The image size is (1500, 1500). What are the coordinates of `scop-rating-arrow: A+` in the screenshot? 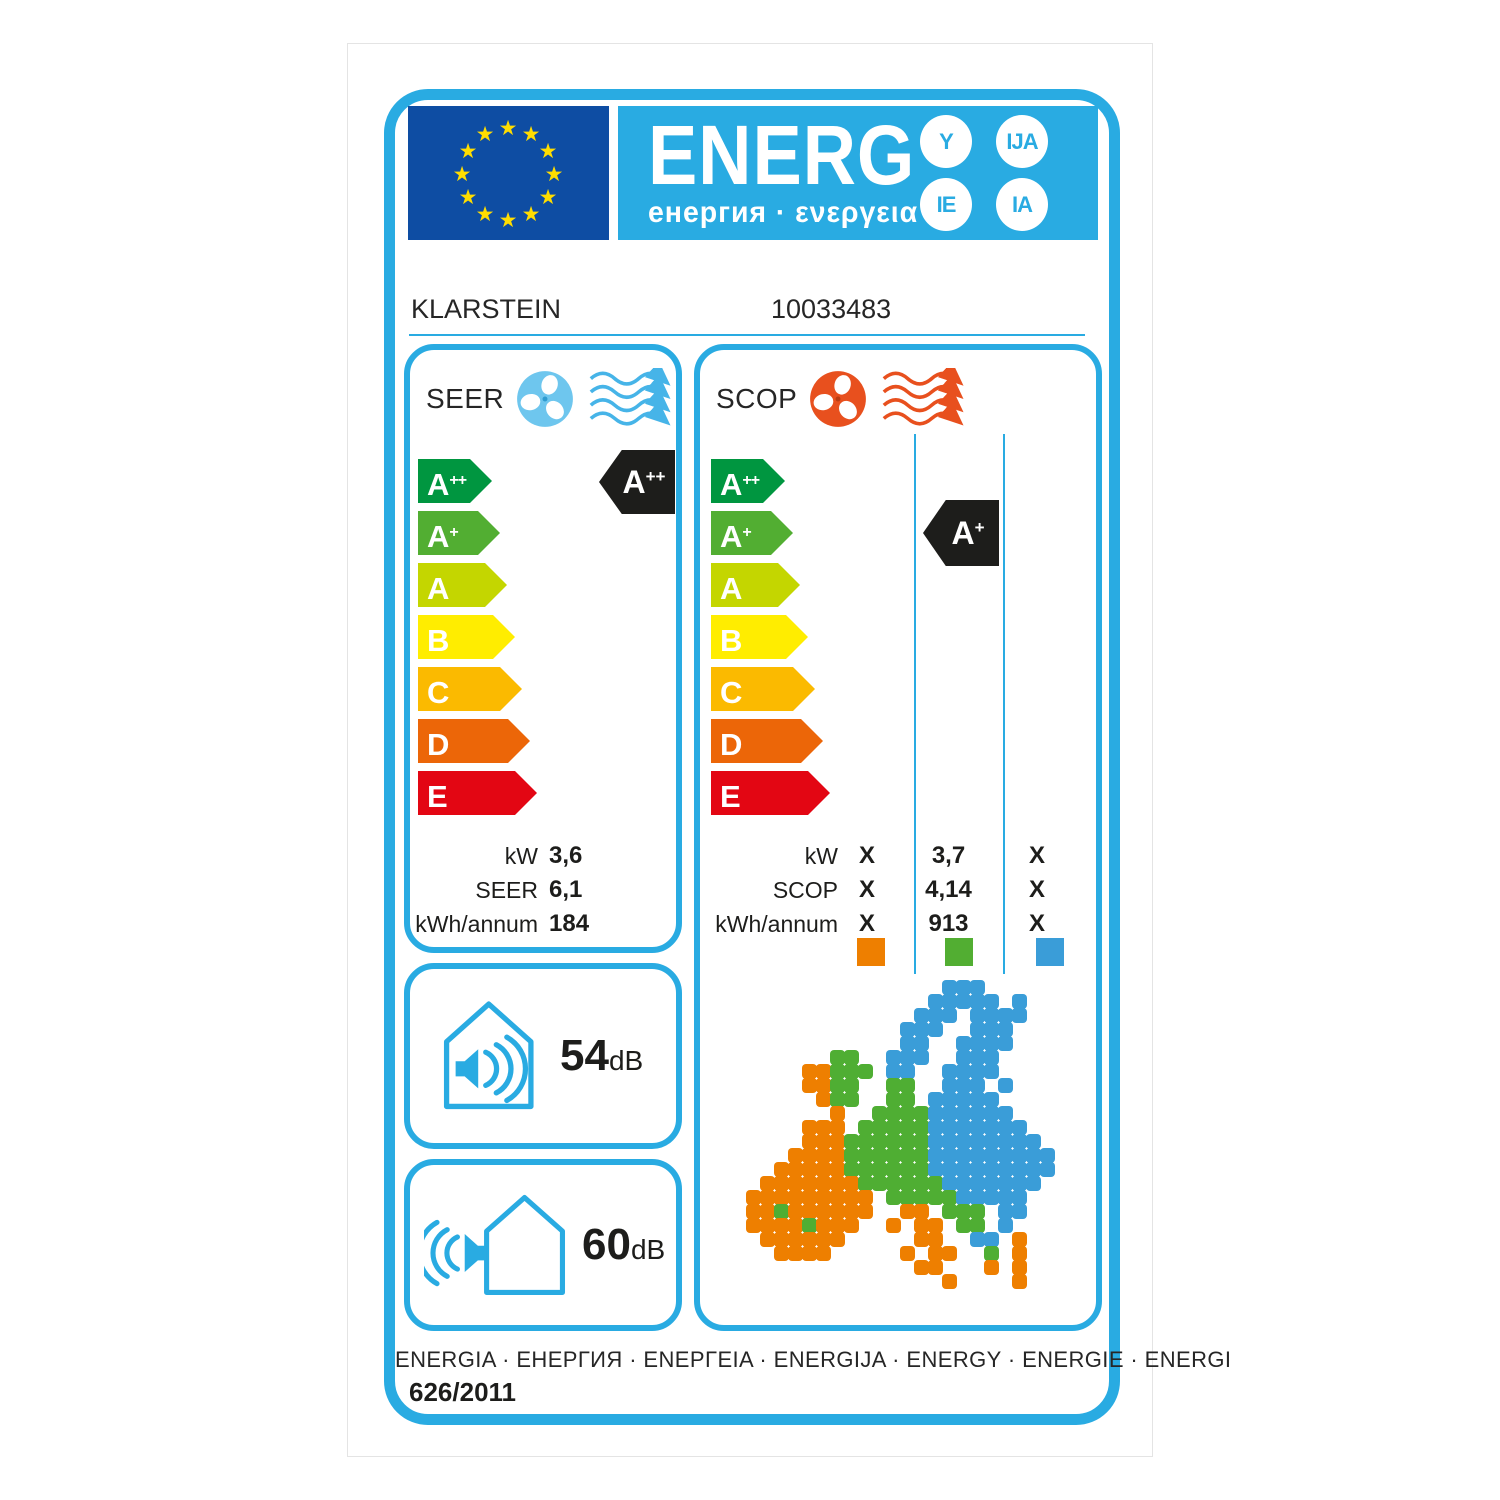 It's located at (961, 533).